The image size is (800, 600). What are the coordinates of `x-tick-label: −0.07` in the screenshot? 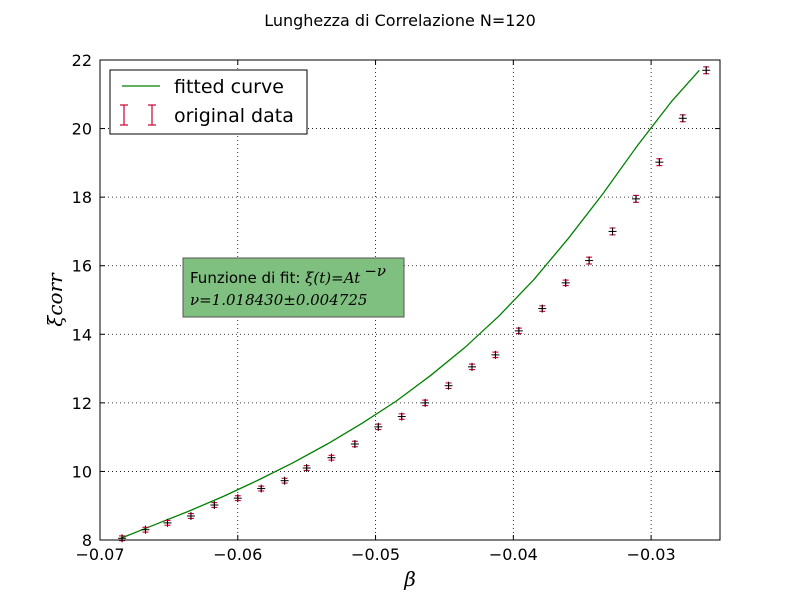 It's located at (99, 554).